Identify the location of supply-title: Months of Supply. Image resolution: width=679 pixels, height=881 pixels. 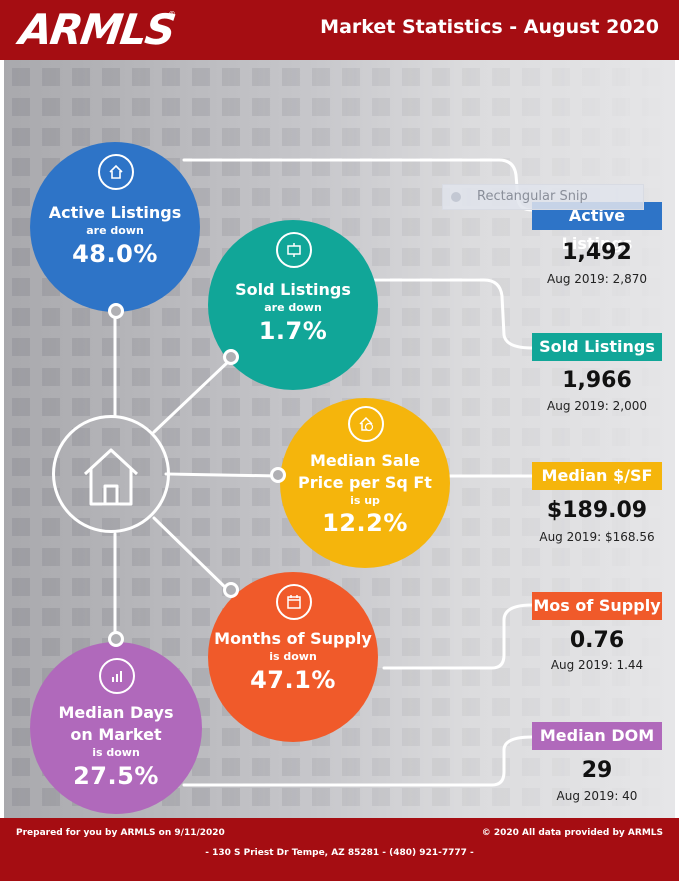
(293, 638).